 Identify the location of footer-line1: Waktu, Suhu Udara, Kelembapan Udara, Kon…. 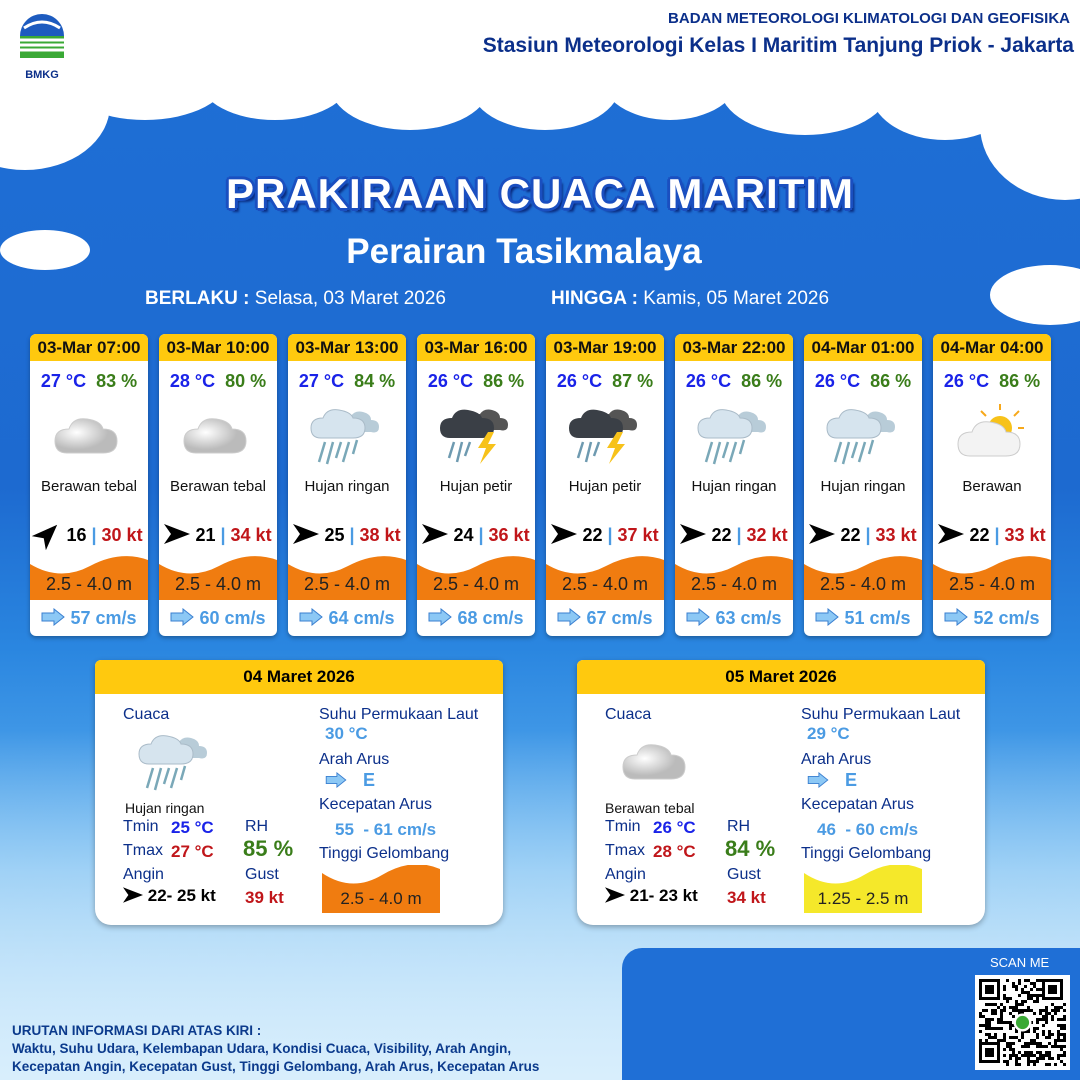
(262, 1048).